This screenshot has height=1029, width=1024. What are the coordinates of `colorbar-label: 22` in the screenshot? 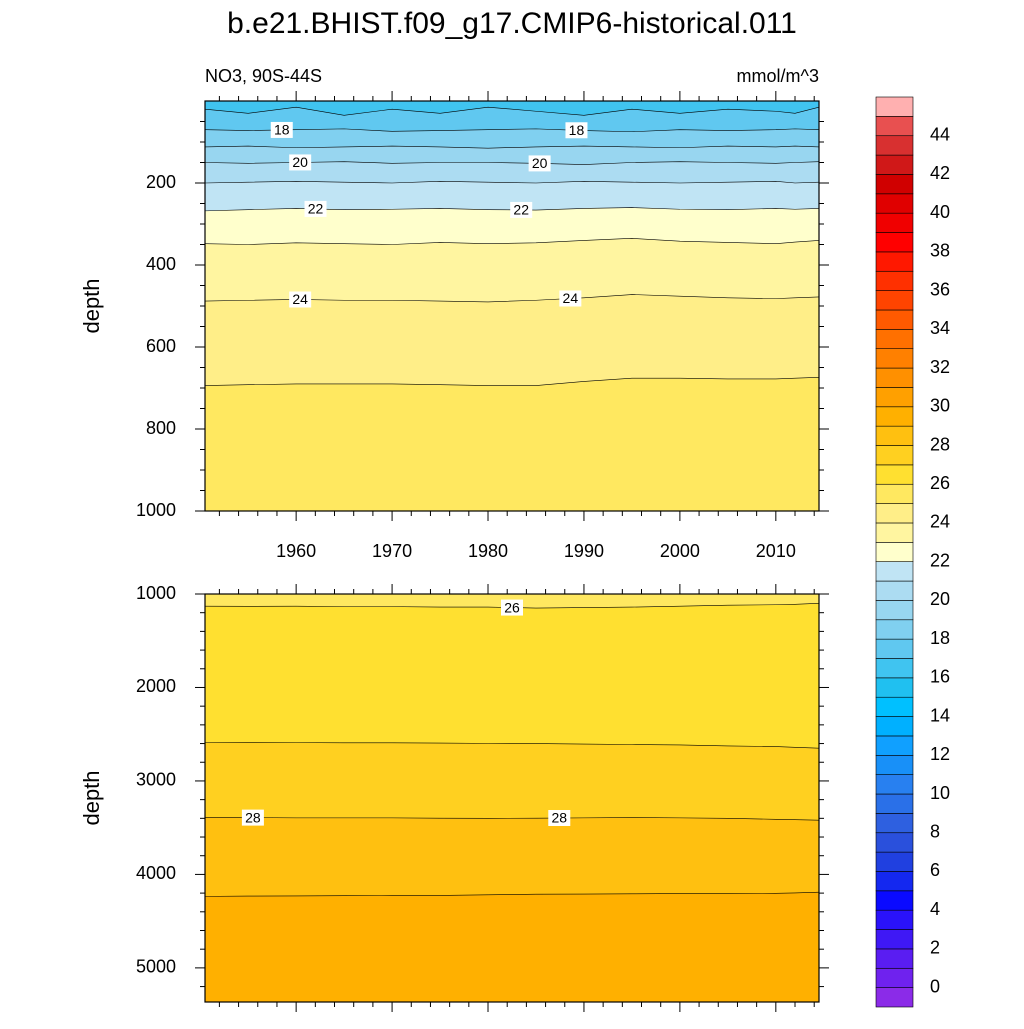 It's located at (940, 560).